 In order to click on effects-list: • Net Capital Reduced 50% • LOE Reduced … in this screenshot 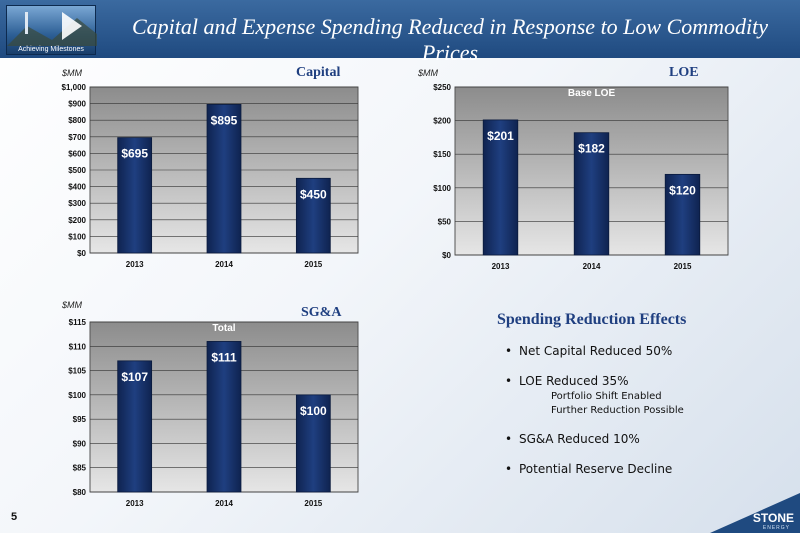, I will do `click(635, 410)`.